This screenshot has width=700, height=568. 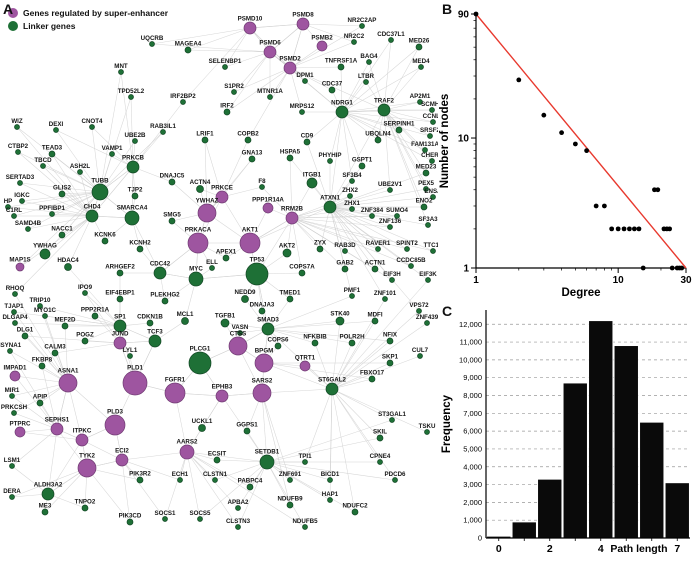 I want to click on network-node-label: SETDB1, so click(x=267, y=452).